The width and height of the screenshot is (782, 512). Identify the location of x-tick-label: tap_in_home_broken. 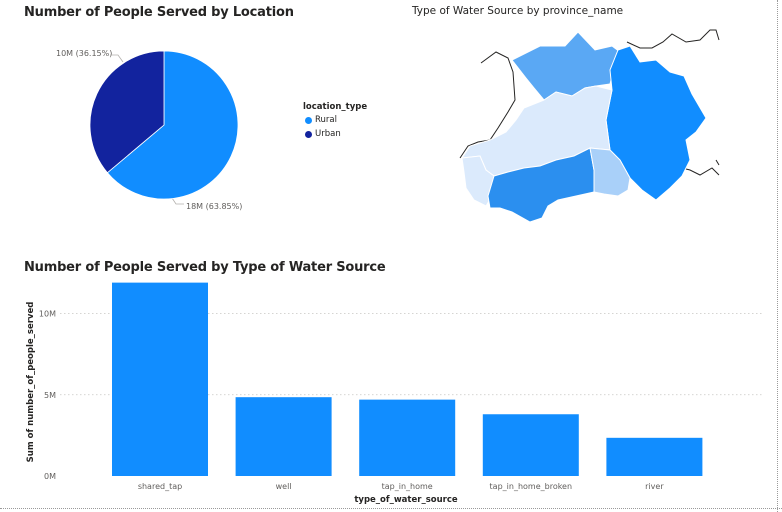
(531, 486).